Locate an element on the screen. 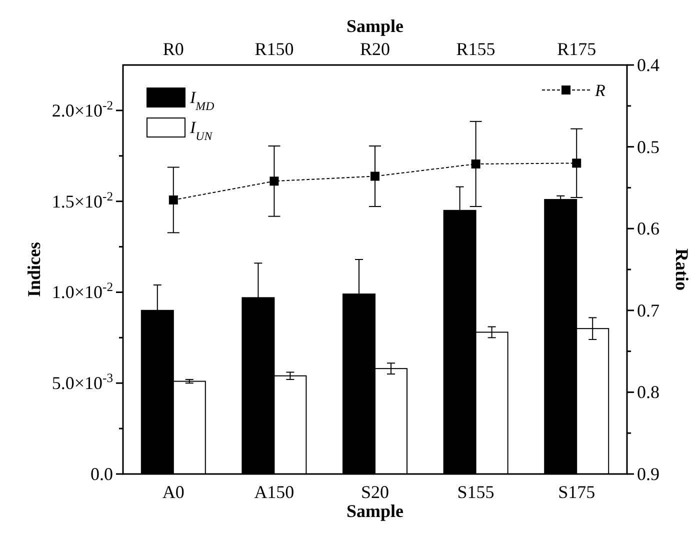 Image resolution: width=691 pixels, height=534 pixels. x2-axis-title: Sample is located at coordinates (375, 26).